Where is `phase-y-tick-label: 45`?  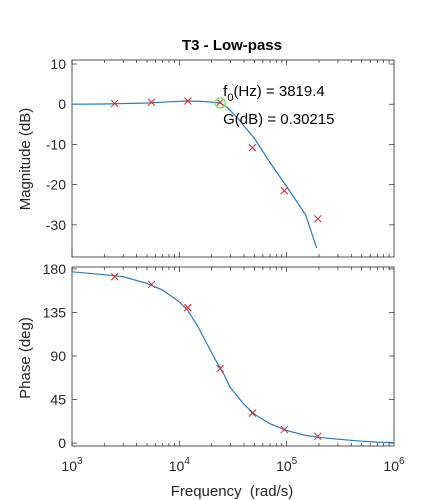
phase-y-tick-label: 45 is located at coordinates (58, 400).